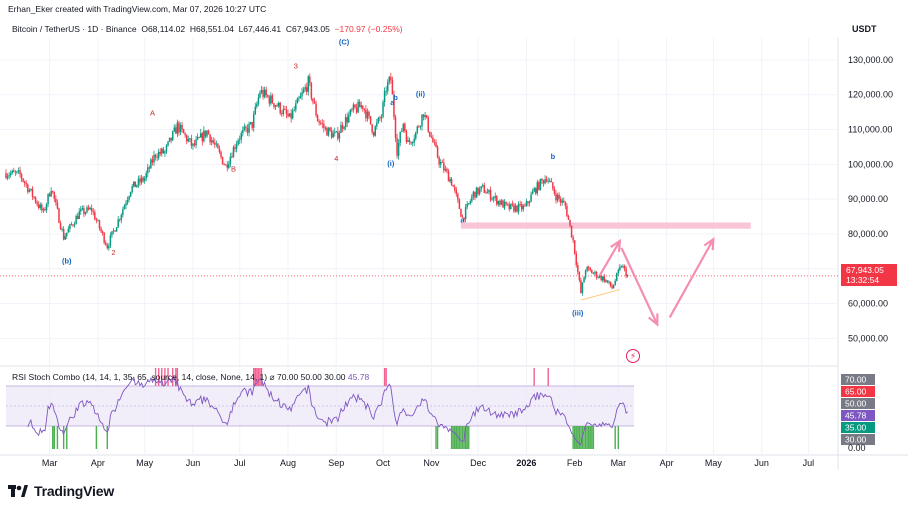 The height and width of the screenshot is (512, 908). Describe the element at coordinates (667, 463) in the screenshot. I see `time-tick-label: Apr` at that location.